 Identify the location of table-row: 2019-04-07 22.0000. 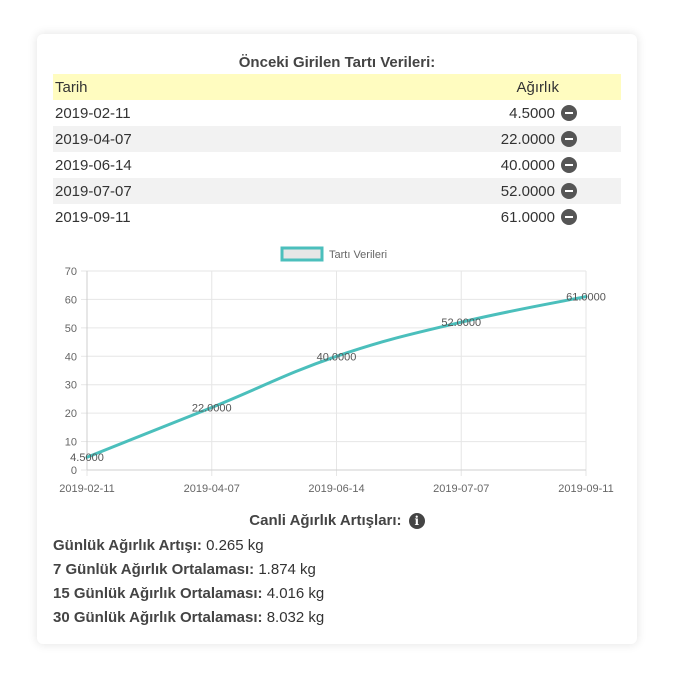
(337, 139).